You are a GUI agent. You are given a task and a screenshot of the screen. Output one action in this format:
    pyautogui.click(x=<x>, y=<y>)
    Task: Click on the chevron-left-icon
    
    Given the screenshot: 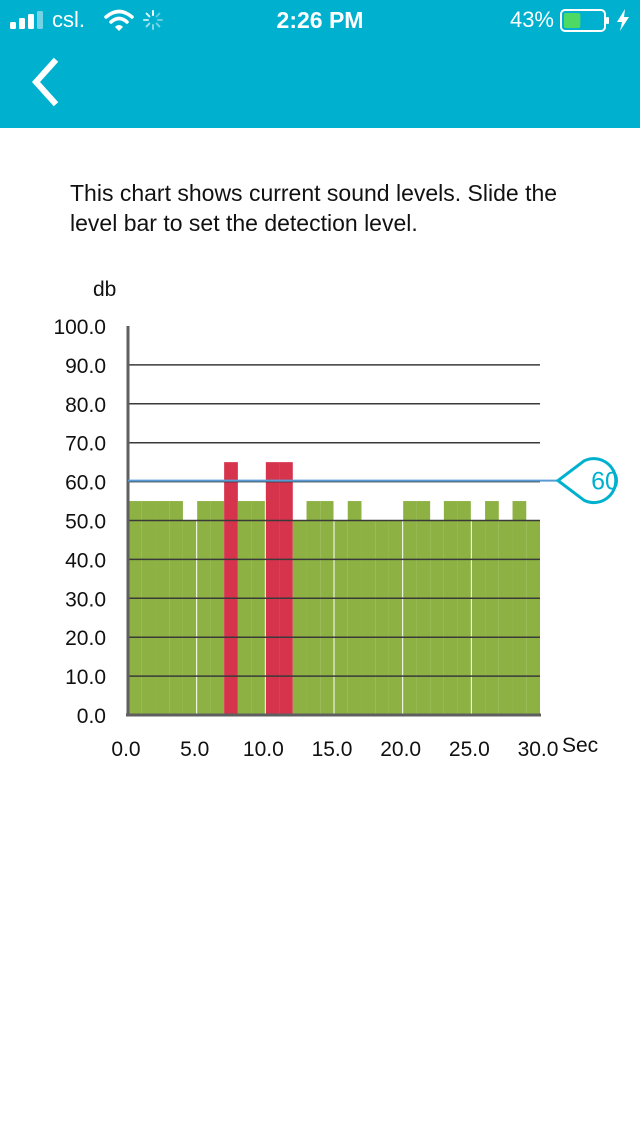 What is the action you would take?
    pyautogui.click(x=45, y=82)
    